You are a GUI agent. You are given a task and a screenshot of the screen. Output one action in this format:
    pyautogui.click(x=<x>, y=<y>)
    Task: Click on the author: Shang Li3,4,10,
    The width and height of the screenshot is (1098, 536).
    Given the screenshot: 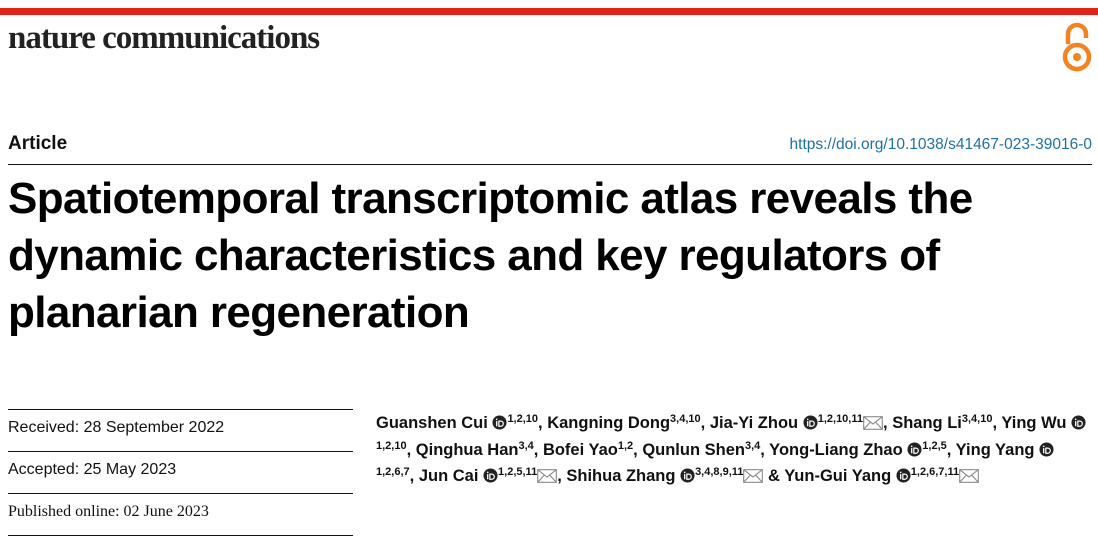 What is the action you would take?
    pyautogui.click(x=945, y=423)
    